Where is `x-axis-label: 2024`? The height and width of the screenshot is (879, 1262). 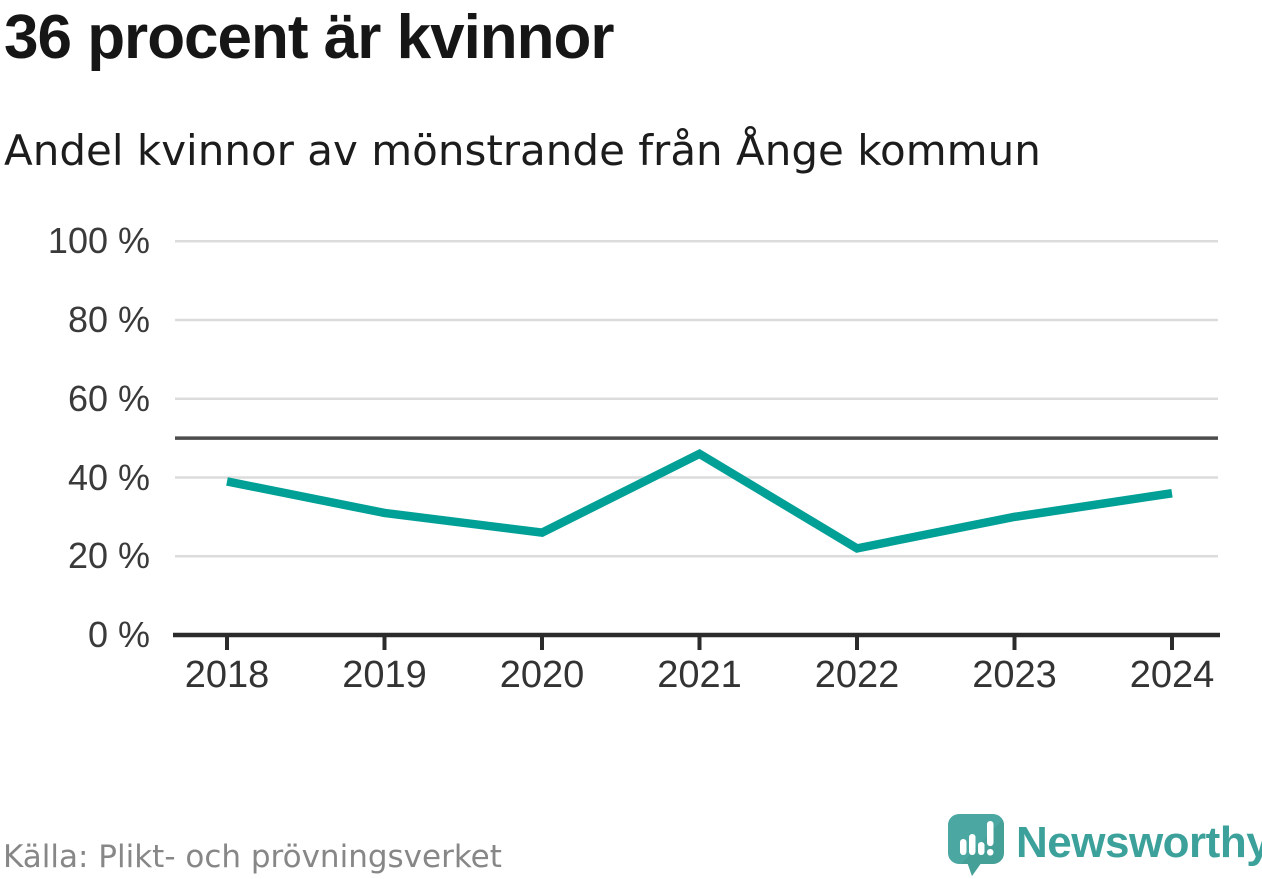 x-axis-label: 2024 is located at coordinates (1172, 675).